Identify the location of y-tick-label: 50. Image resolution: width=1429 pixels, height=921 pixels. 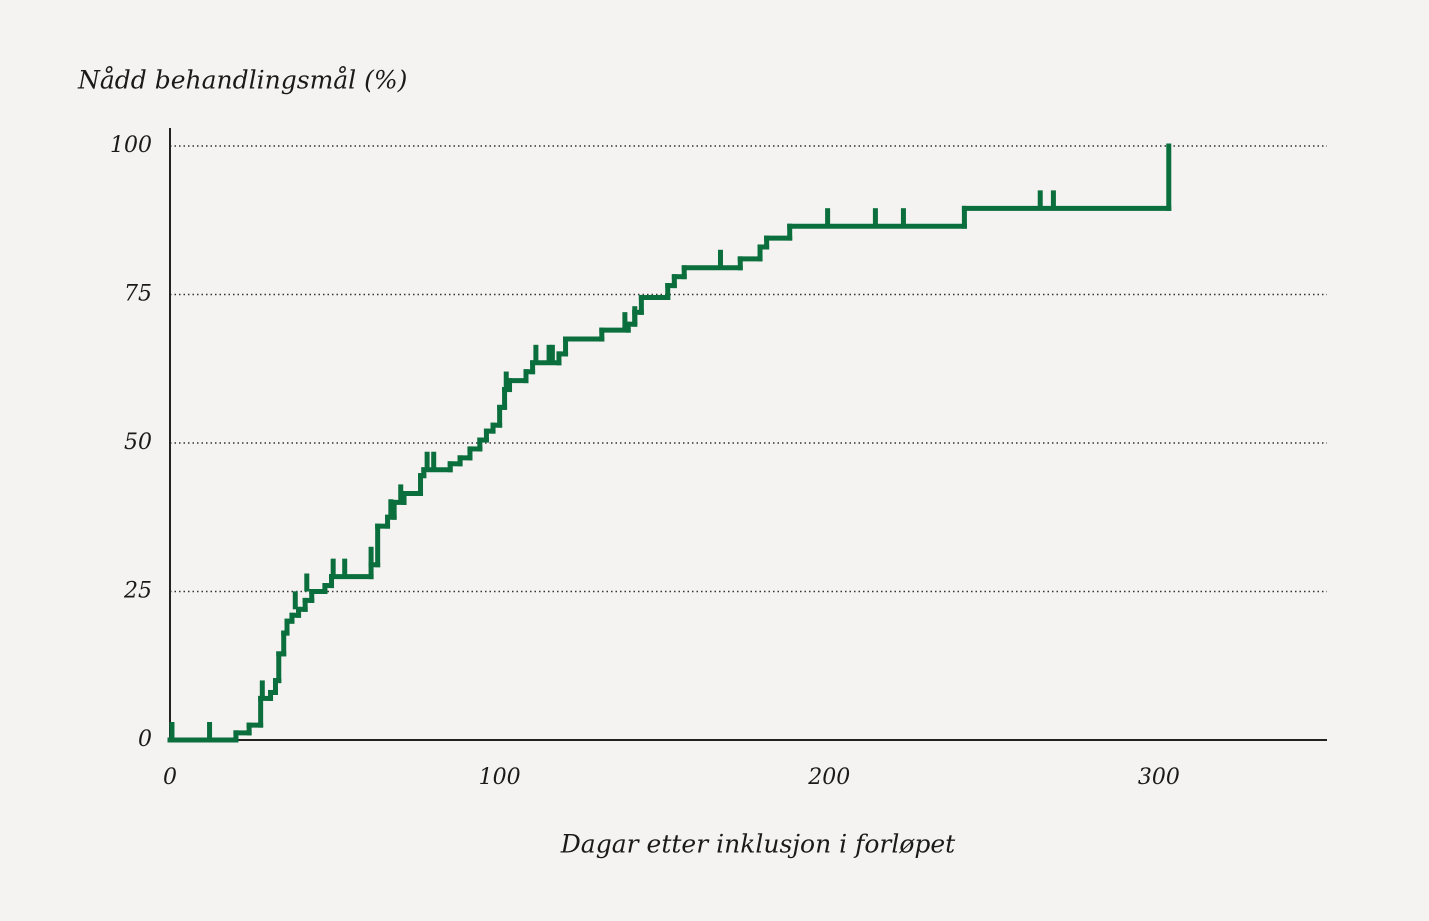
(138, 442).